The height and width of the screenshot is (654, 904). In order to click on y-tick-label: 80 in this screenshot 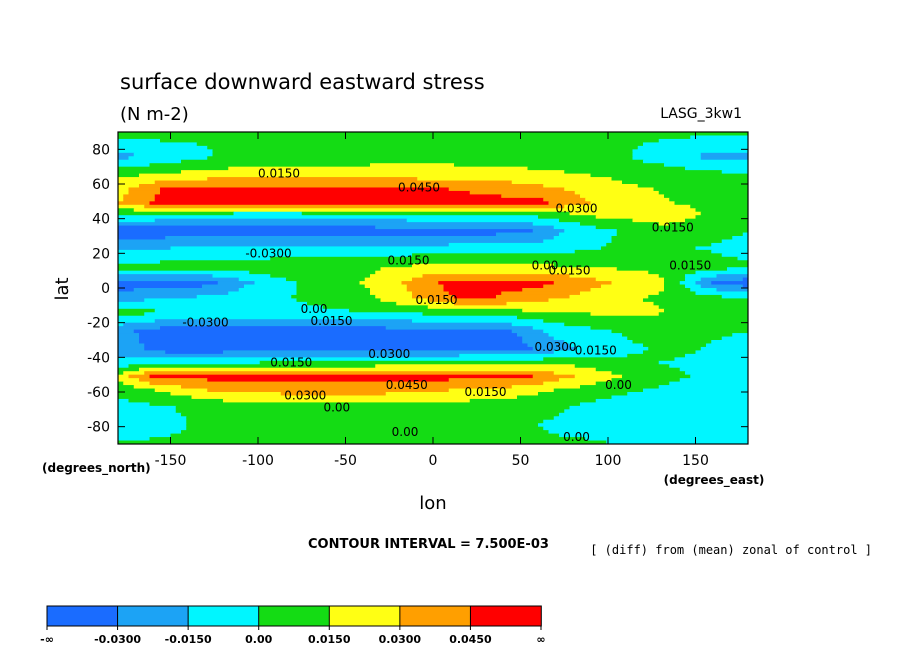, I will do `click(101, 150)`.